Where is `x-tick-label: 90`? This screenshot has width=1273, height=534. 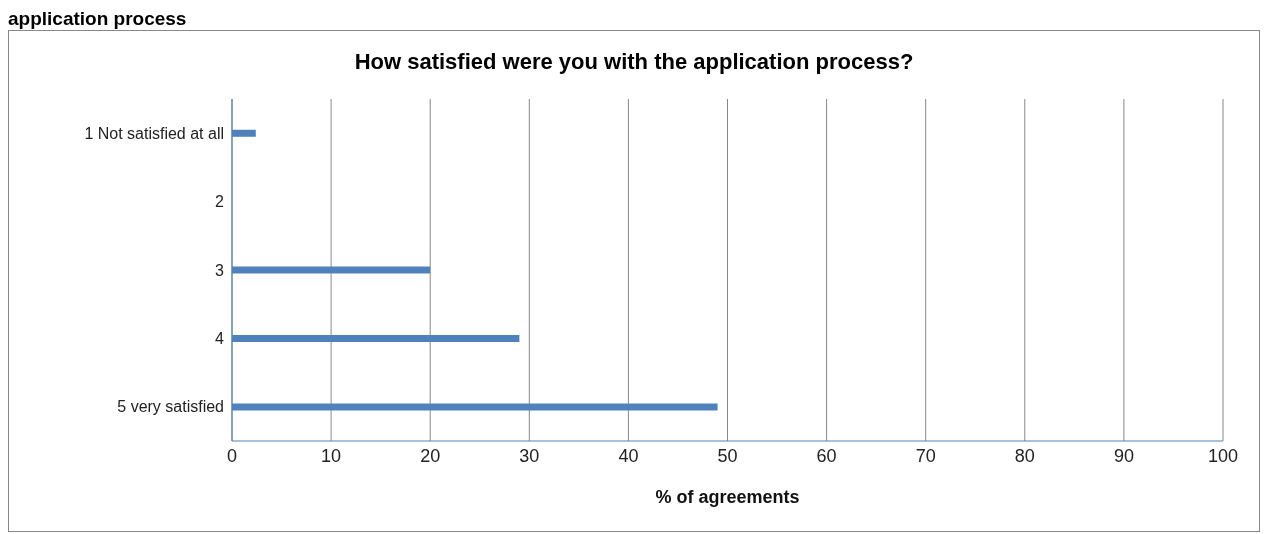 x-tick-label: 90 is located at coordinates (1123, 455).